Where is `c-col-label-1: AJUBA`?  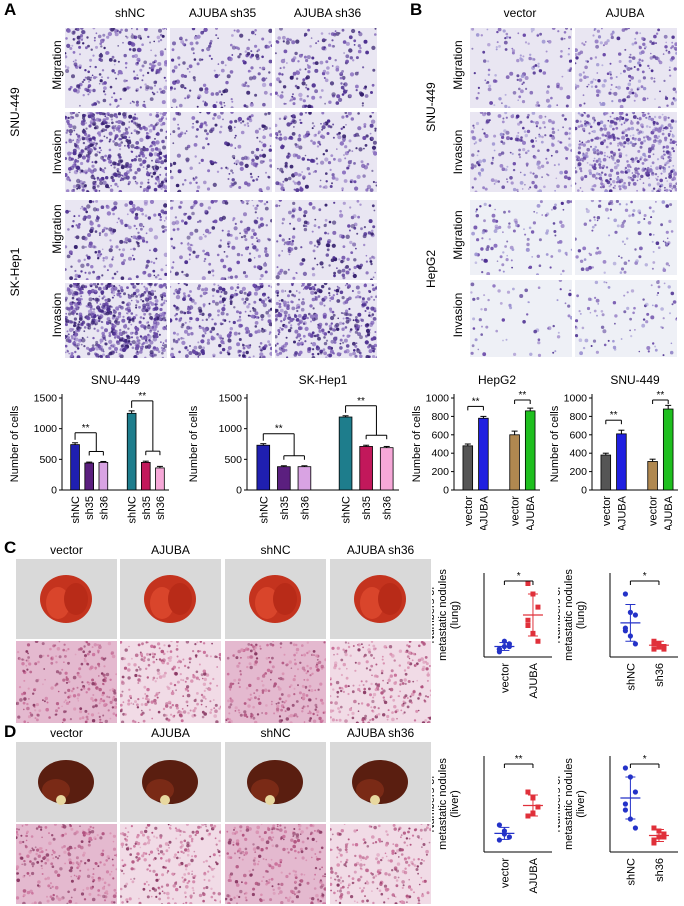
c-col-label-1: AJUBA is located at coordinates (170, 550).